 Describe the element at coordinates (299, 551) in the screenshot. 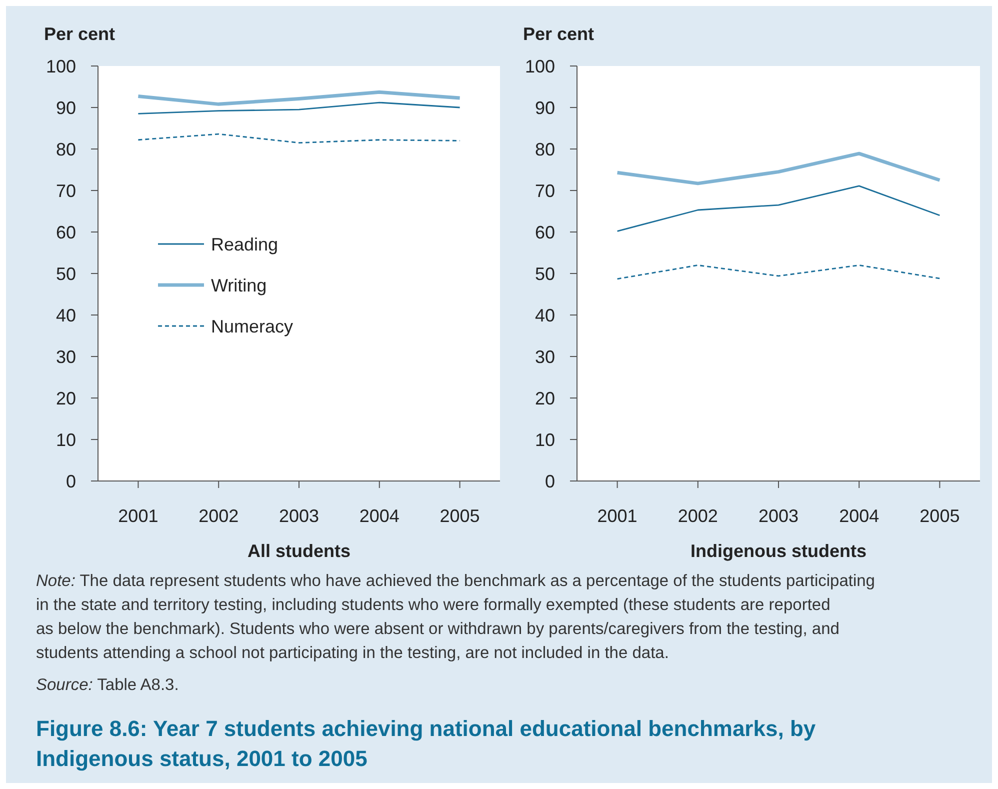

I see `x-axis-title: All students` at that location.